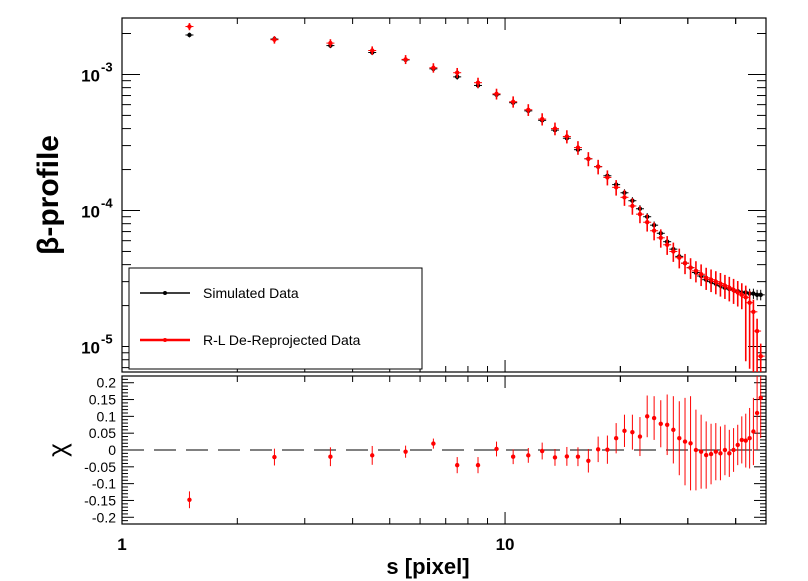 The width and height of the screenshot is (808, 581). Describe the element at coordinates (107, 339) in the screenshot. I see `y-tick-exponent: -5` at that location.